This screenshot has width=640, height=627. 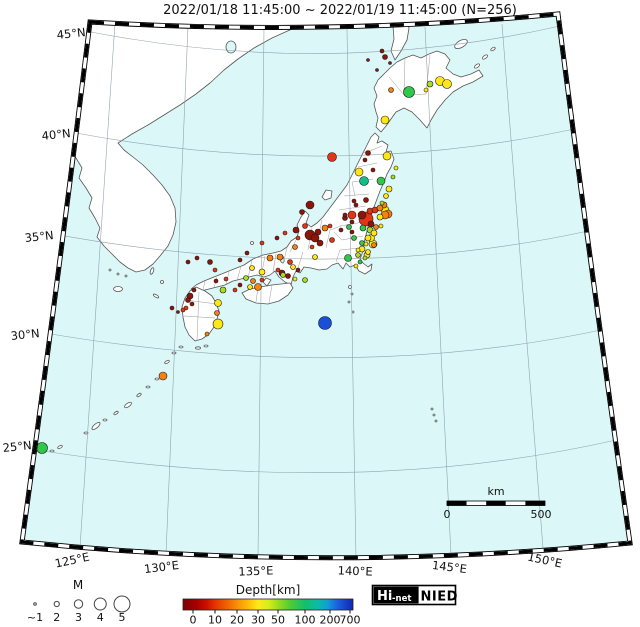 I want to click on lat-label-45n: 45°N, so click(x=71, y=33).